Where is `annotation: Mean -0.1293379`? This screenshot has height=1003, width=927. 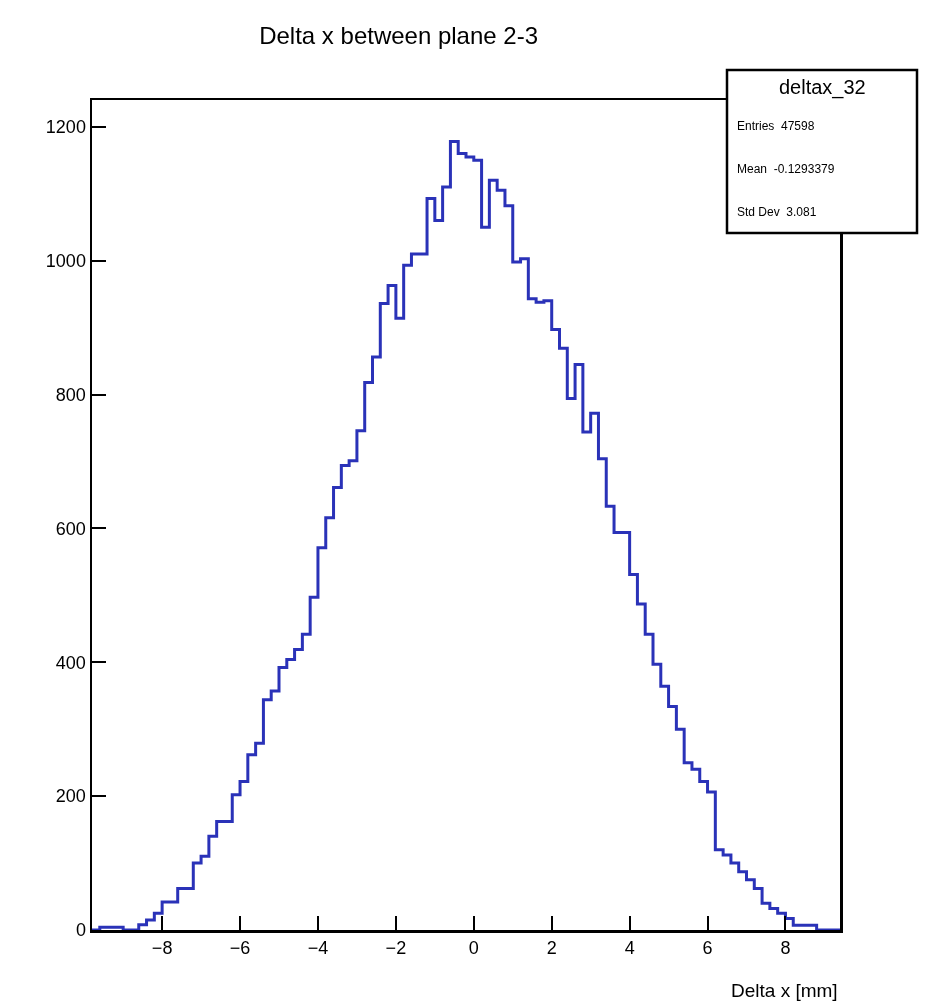 annotation: Mean -0.1293379 is located at coordinates (786, 169).